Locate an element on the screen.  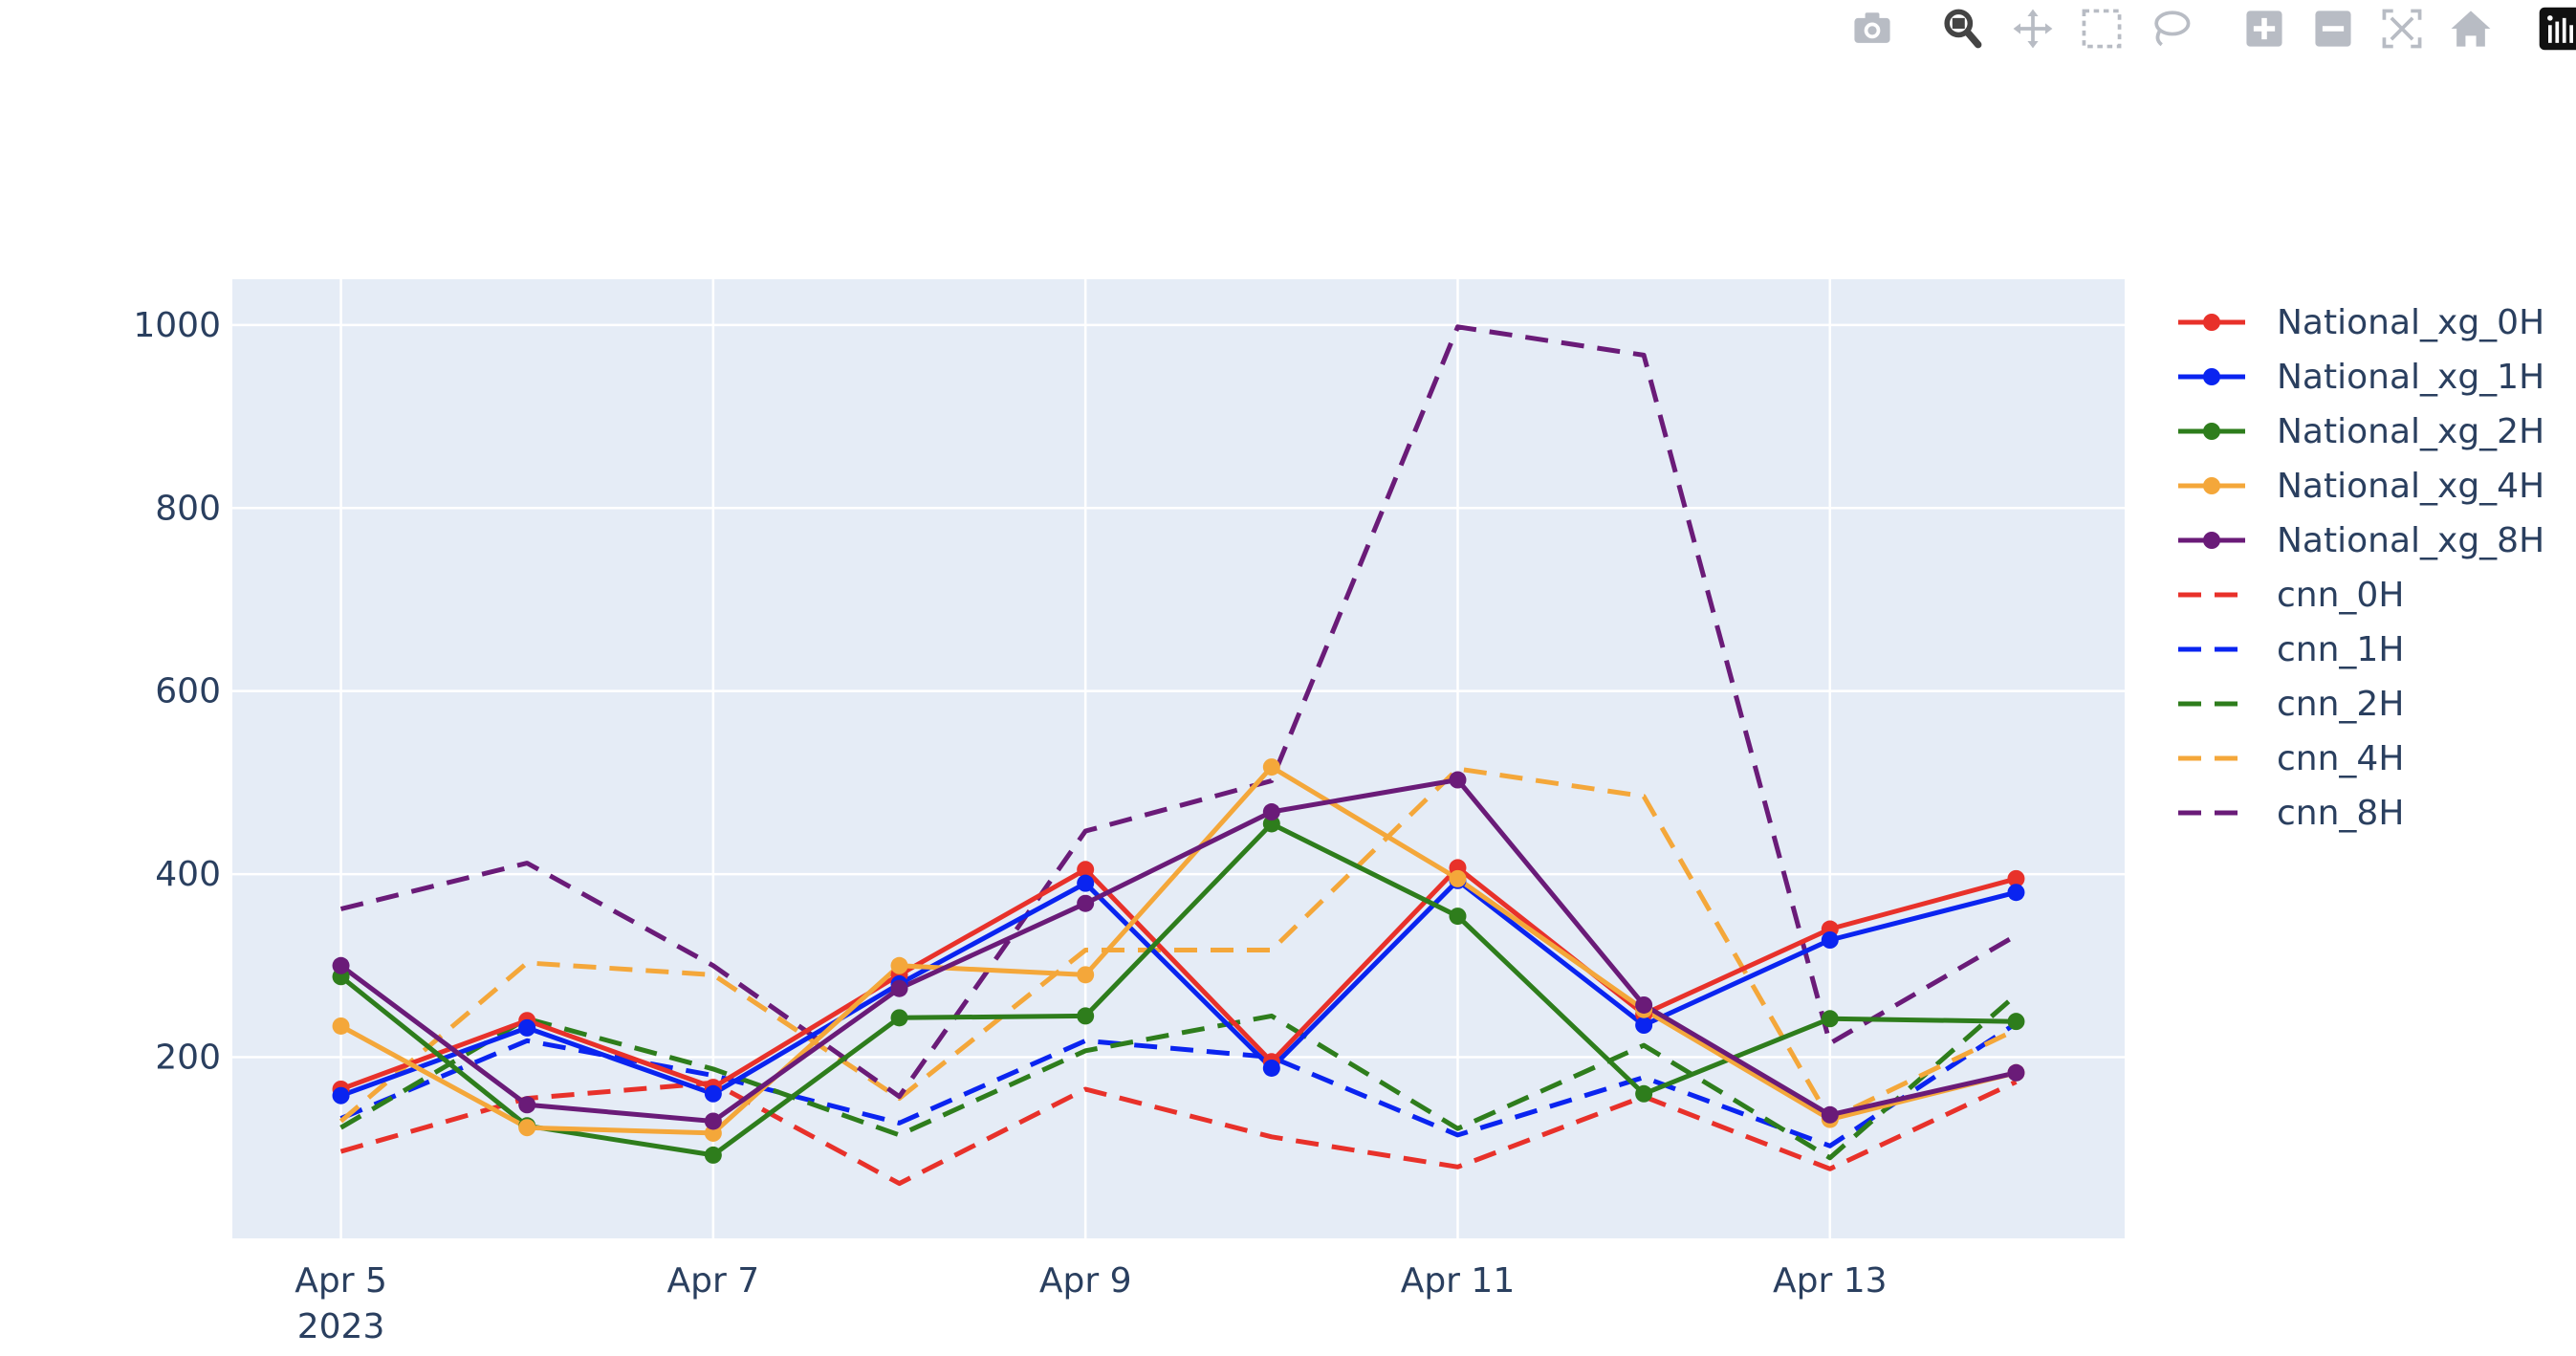
legend-item-National_xg_8H: National_xg_8H is located at coordinates (2361, 540).